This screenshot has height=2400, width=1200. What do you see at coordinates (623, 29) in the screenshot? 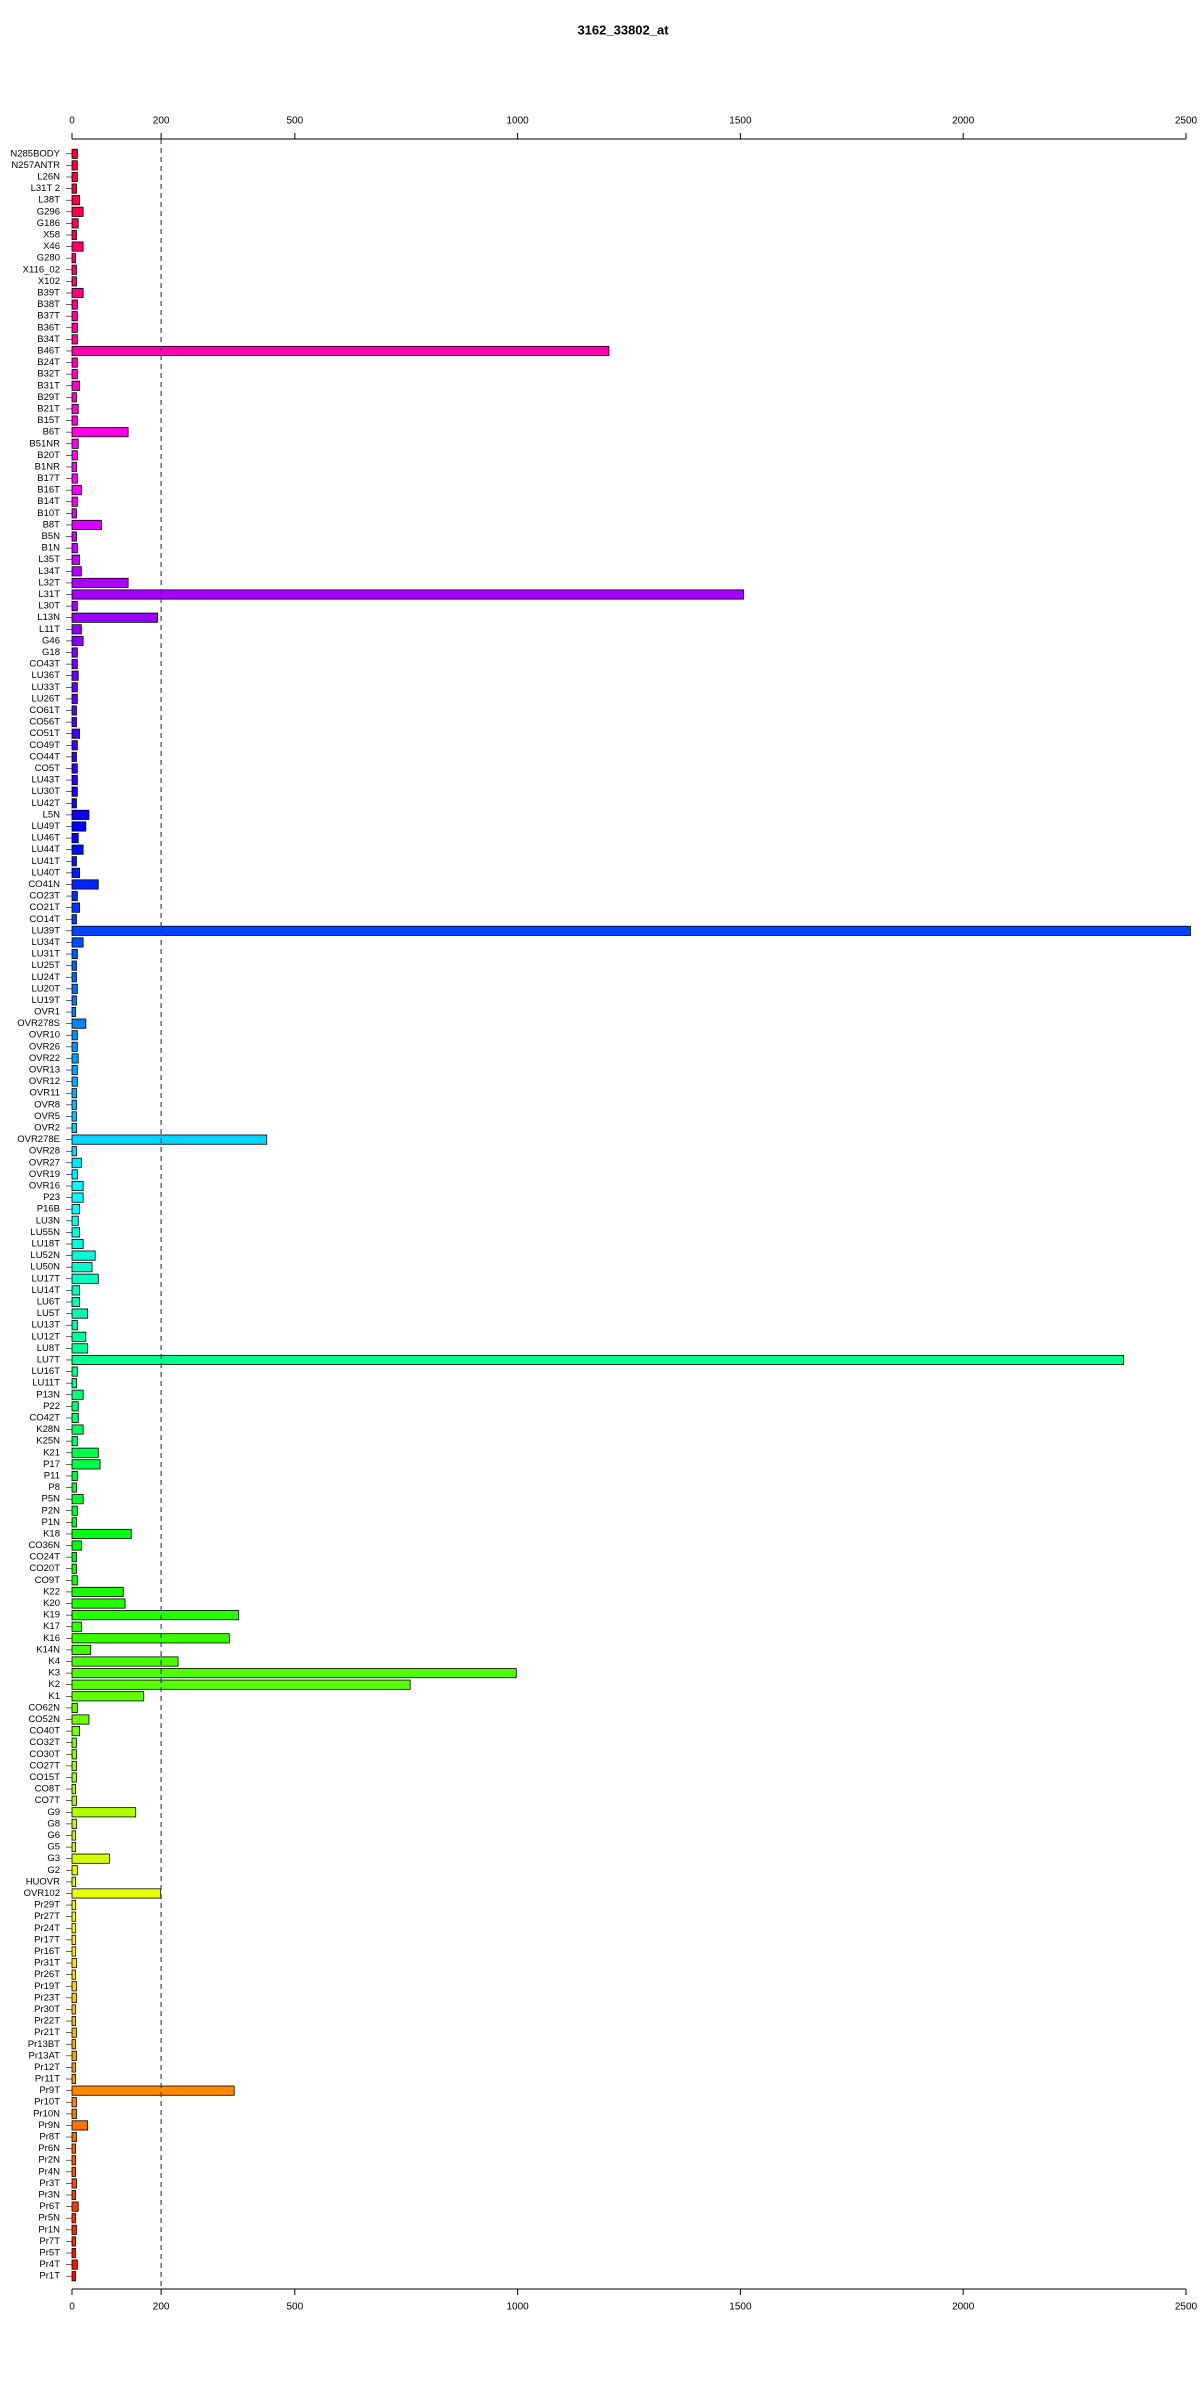
I see `chart-title: 3162_33802_at` at bounding box center [623, 29].